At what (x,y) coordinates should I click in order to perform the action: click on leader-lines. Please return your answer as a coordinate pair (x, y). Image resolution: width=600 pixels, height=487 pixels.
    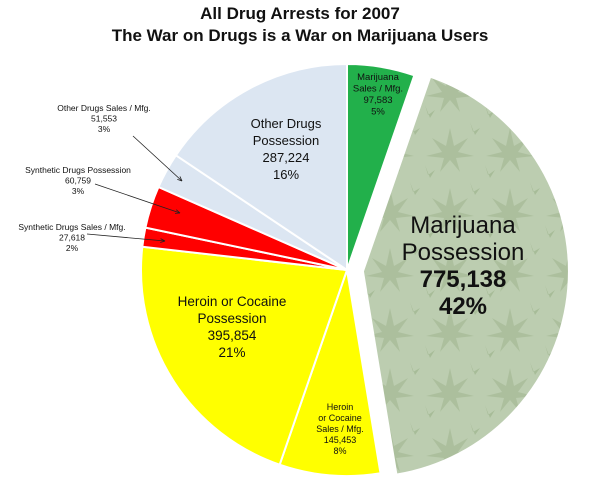
    Looking at the image, I should click on (134, 189).